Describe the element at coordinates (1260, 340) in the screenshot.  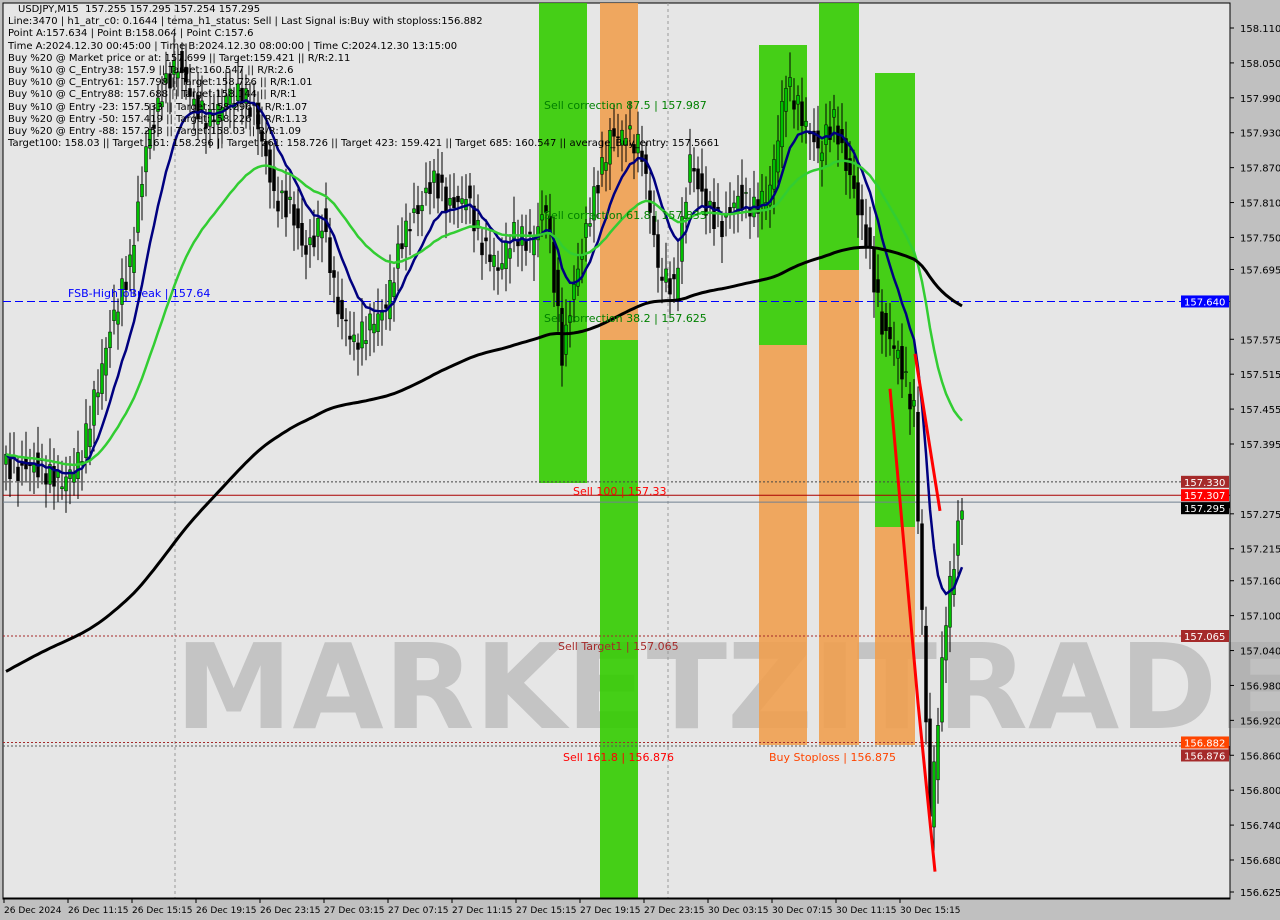
I see `y-tick-label: 157.575` at that location.